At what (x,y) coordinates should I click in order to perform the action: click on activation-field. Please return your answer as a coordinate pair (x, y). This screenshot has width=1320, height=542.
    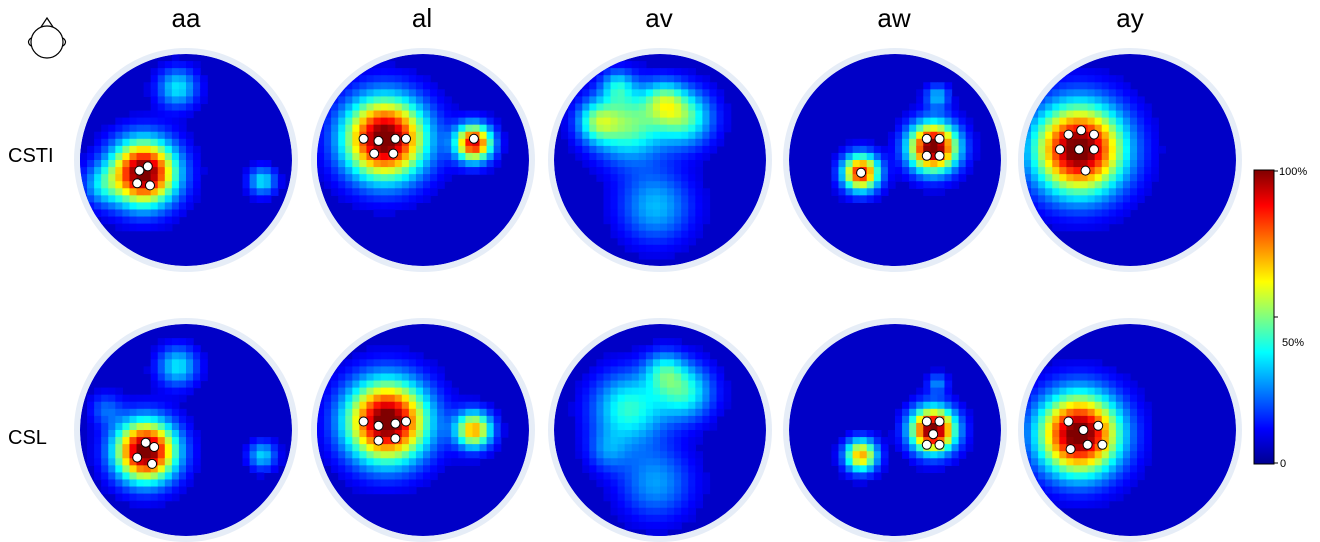
    Looking at the image, I should click on (423, 160).